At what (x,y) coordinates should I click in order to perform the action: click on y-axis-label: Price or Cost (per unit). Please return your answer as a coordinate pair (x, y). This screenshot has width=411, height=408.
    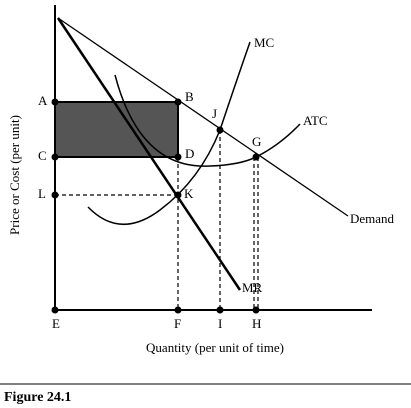
    Looking at the image, I should click on (14, 175).